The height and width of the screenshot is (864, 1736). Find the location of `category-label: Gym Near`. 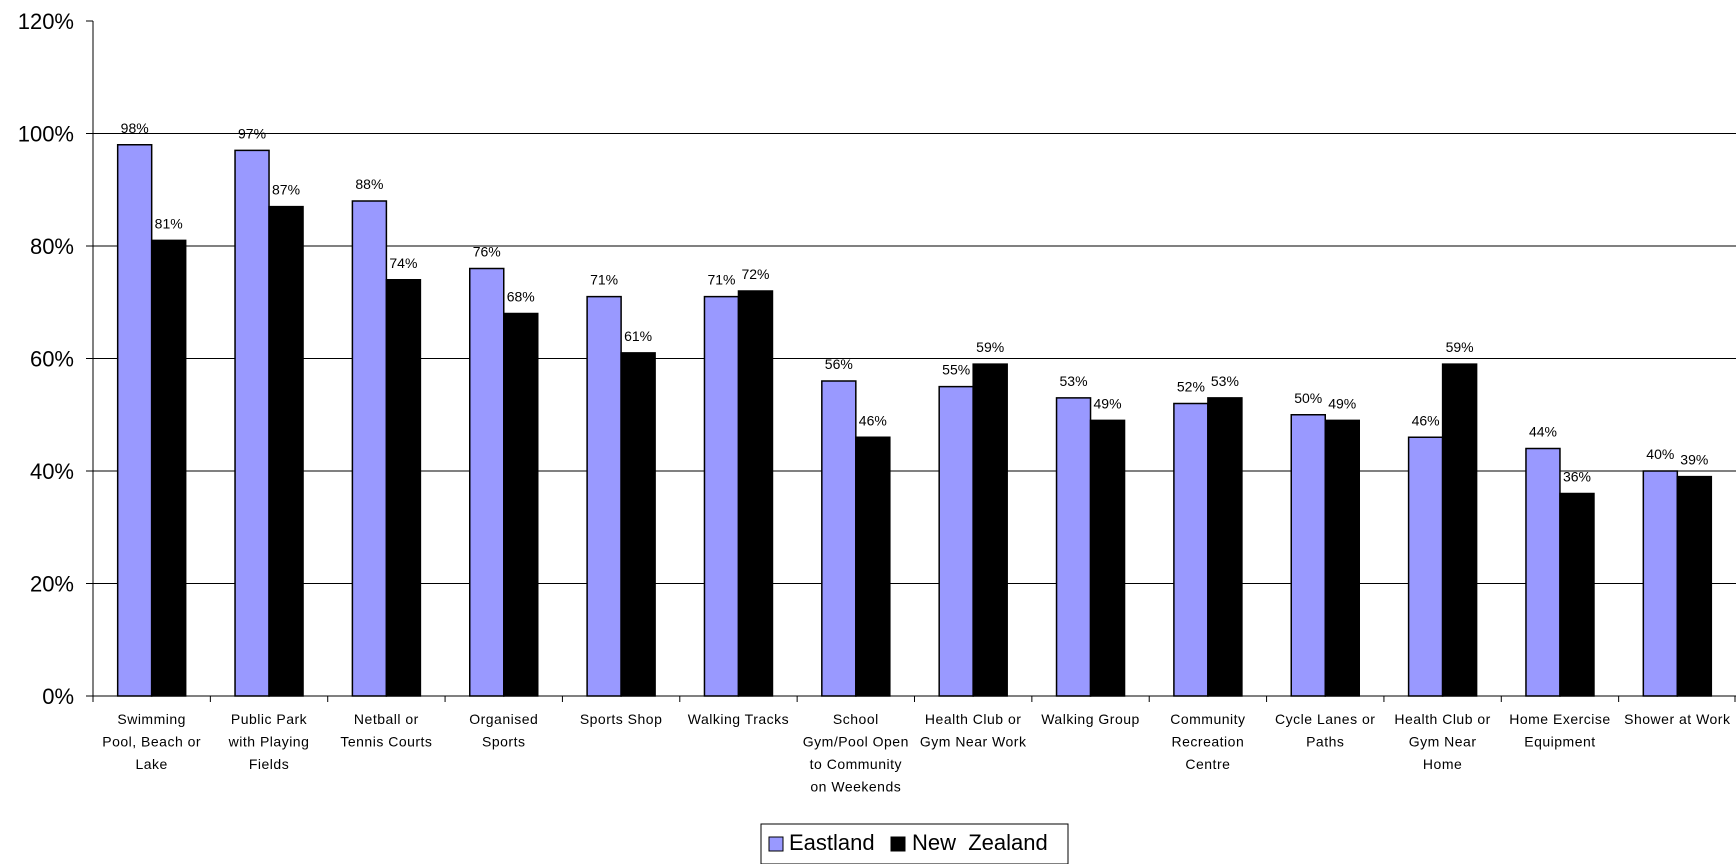

category-label: Gym Near is located at coordinates (1443, 742).